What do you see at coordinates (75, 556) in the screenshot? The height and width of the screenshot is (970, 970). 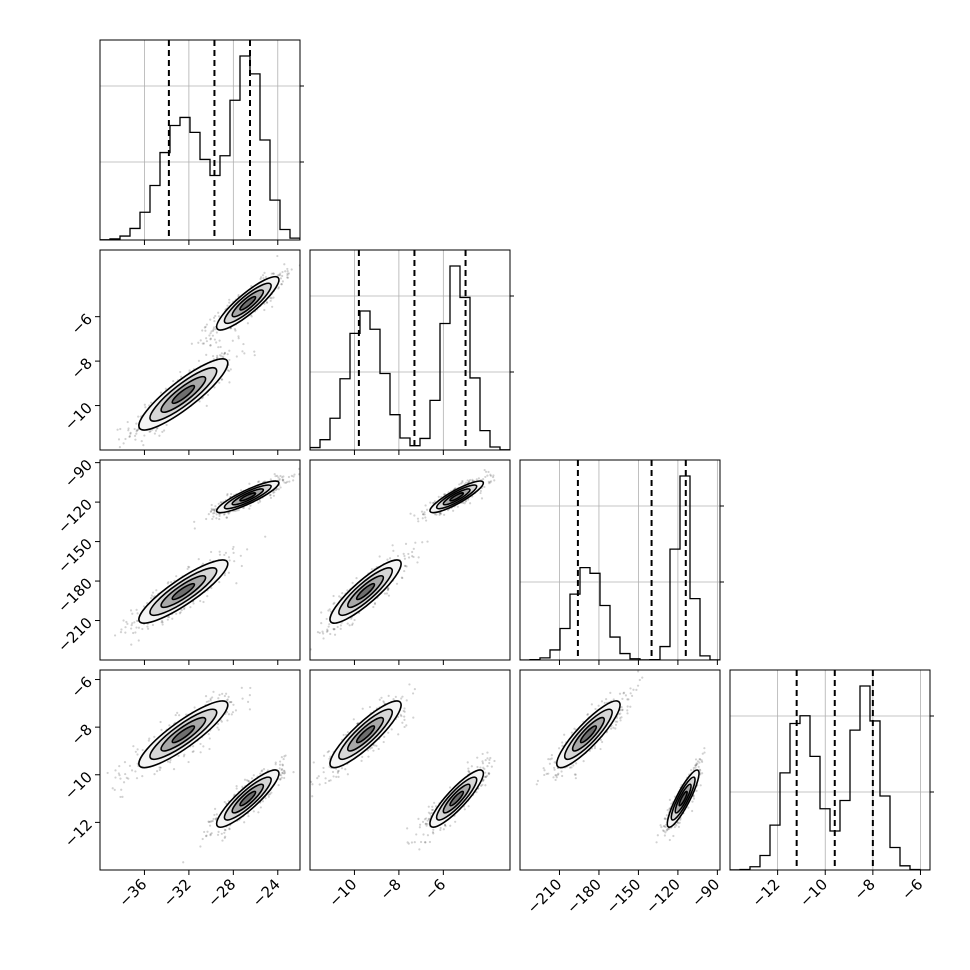 I see `y-tick-label: −150` at bounding box center [75, 556].